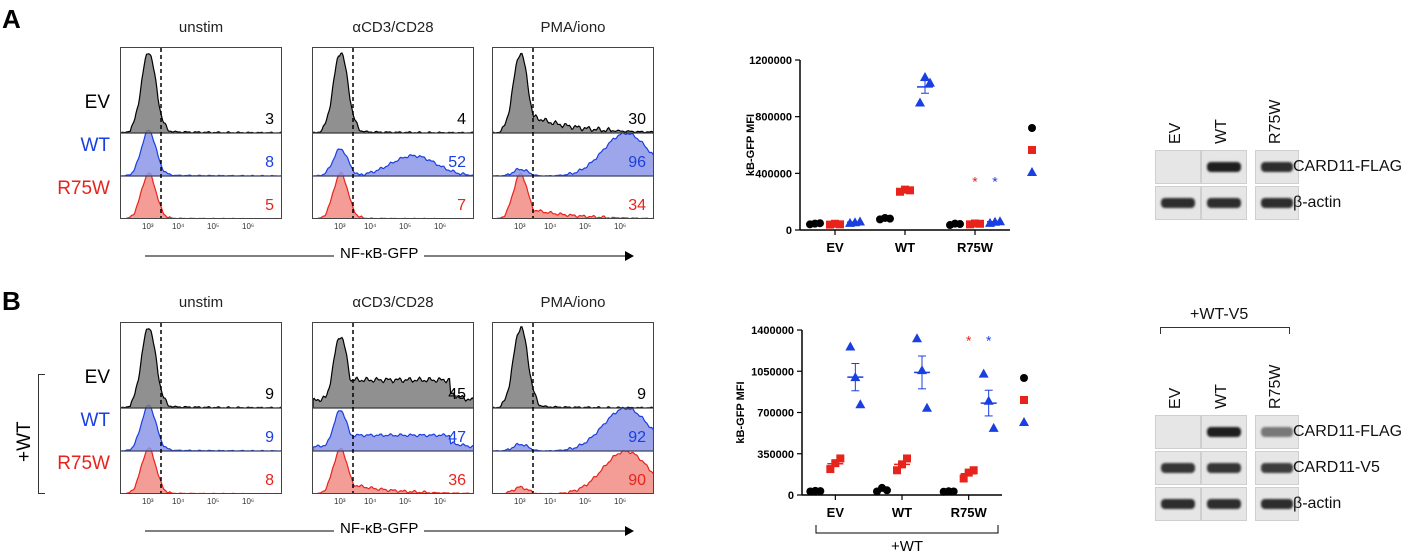  What do you see at coordinates (773, 118) in the screenshot?
I see `y-tick-label: 800000` at bounding box center [773, 118].